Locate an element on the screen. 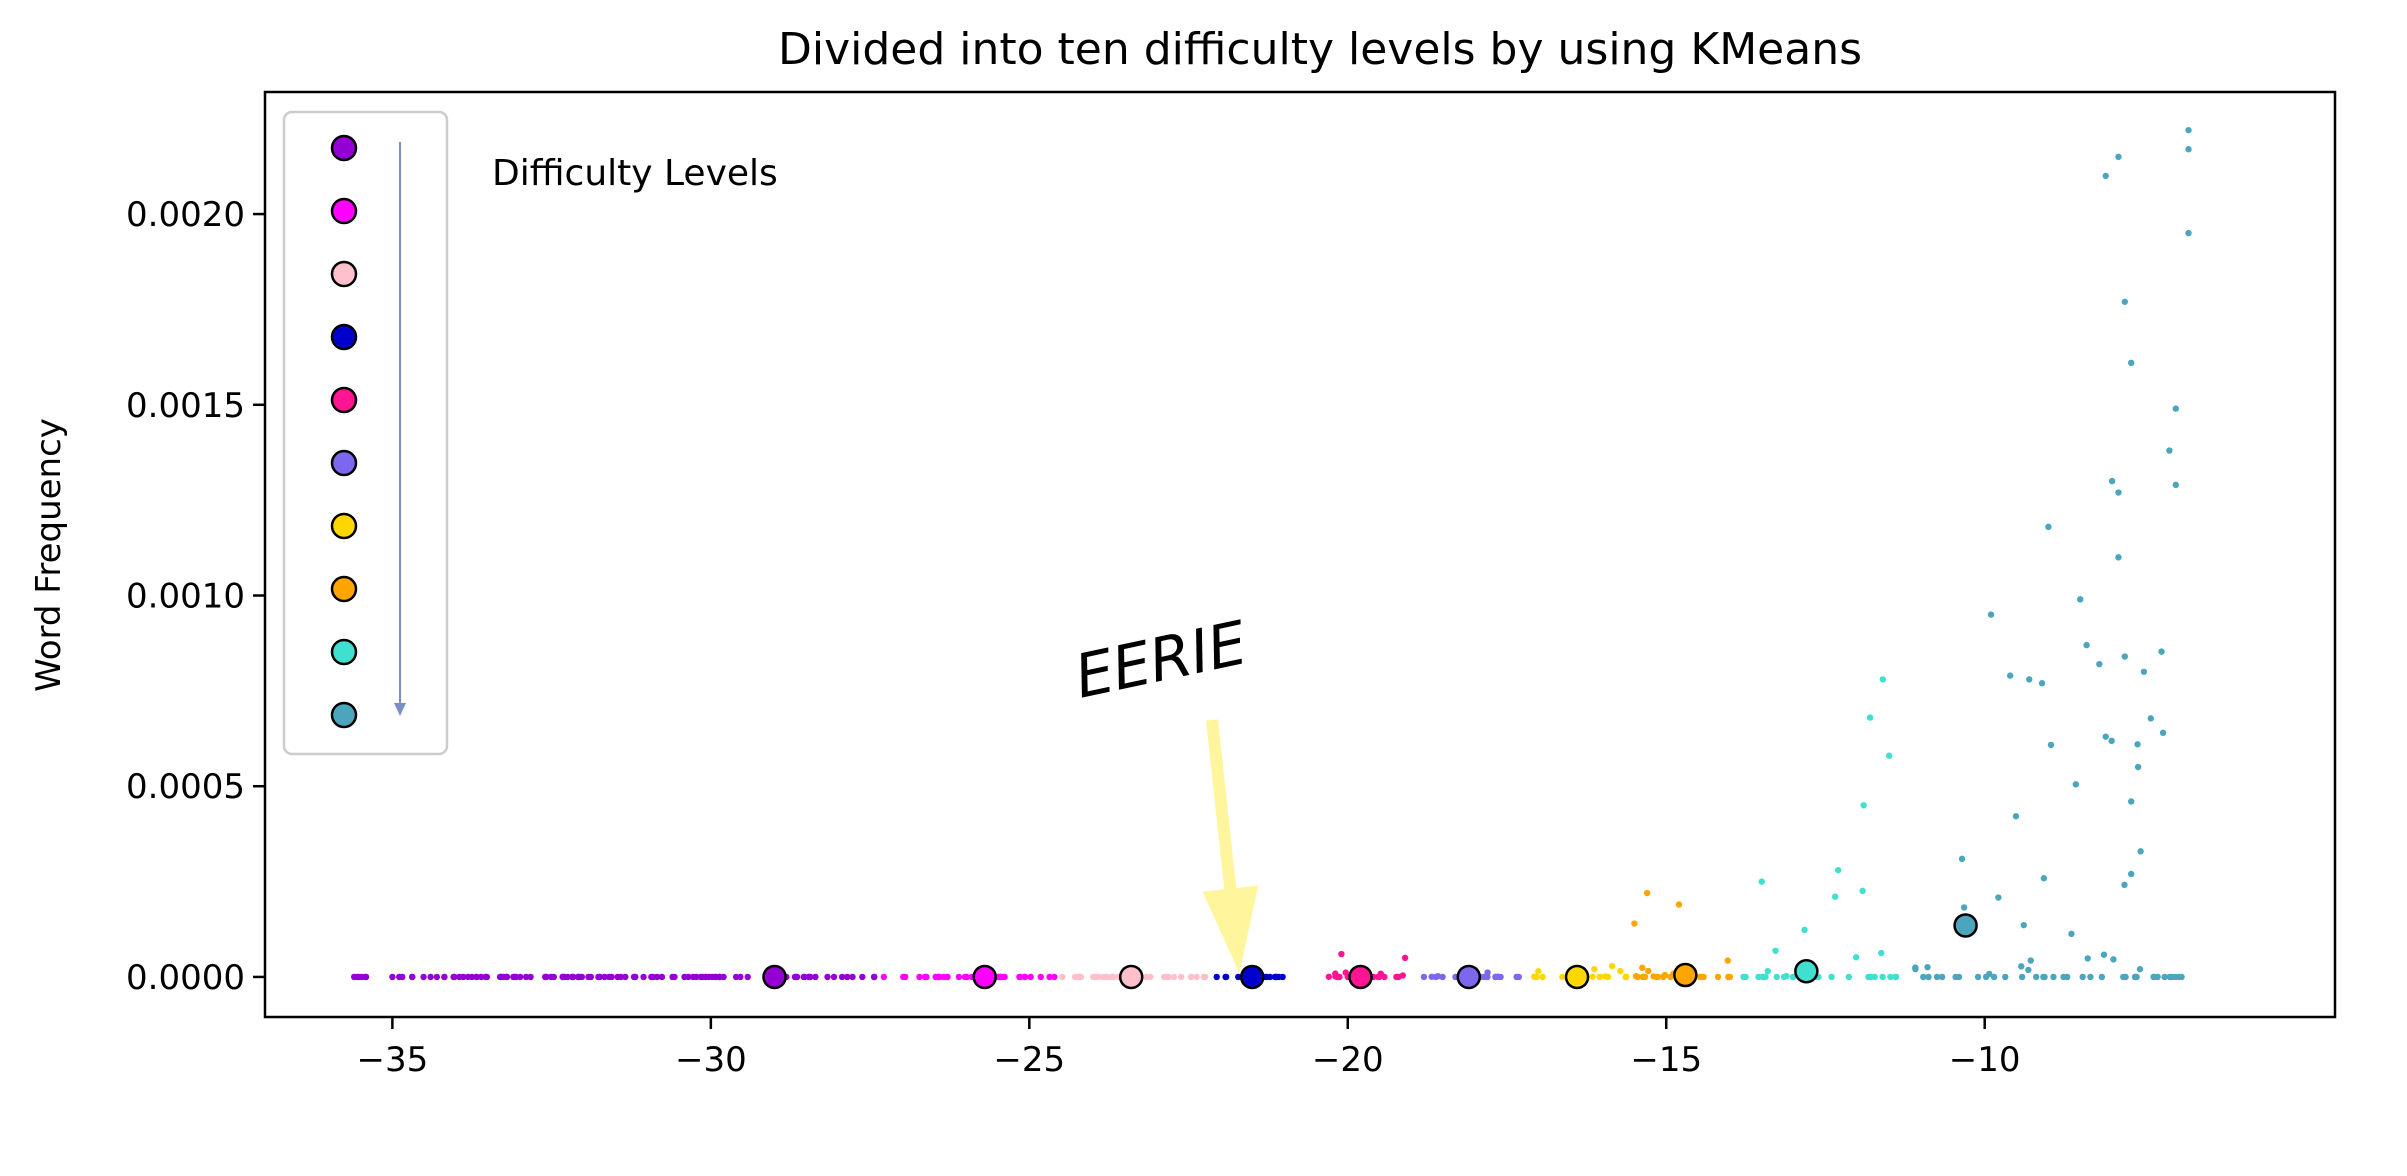 The width and height of the screenshot is (2407, 1176). y-tick-label: 0.0015 is located at coordinates (185, 406).